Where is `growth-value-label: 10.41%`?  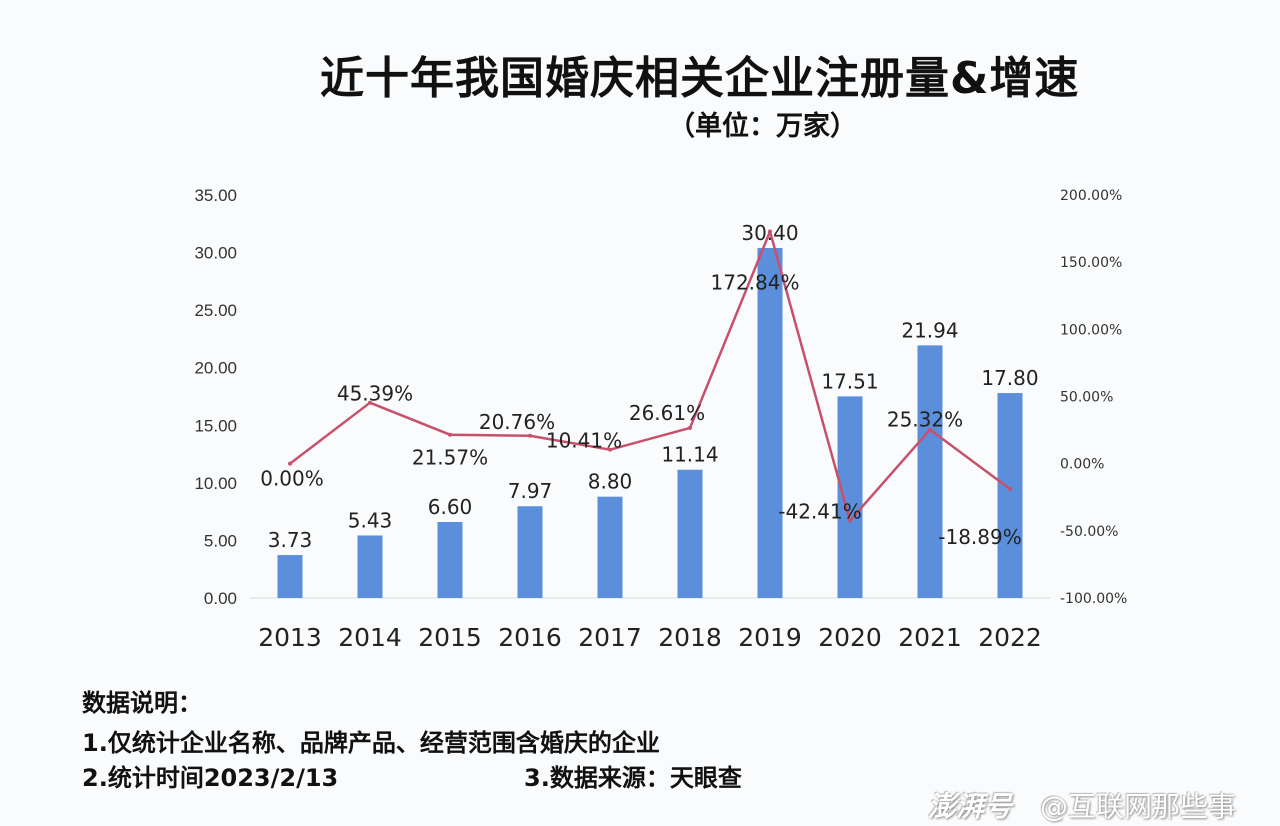
growth-value-label: 10.41% is located at coordinates (584, 441).